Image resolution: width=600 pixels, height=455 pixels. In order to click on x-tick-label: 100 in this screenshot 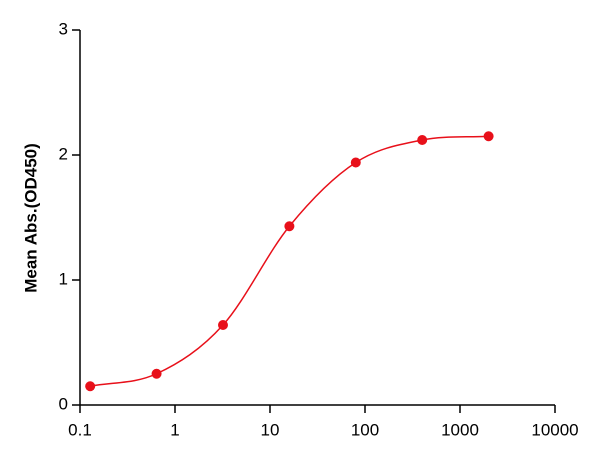, I will do `click(365, 429)`.